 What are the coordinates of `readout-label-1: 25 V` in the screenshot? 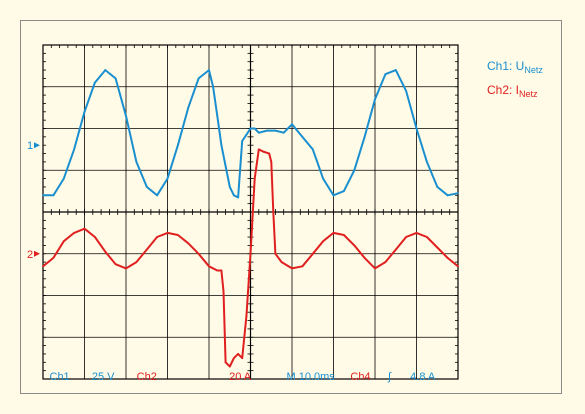 It's located at (103, 377).